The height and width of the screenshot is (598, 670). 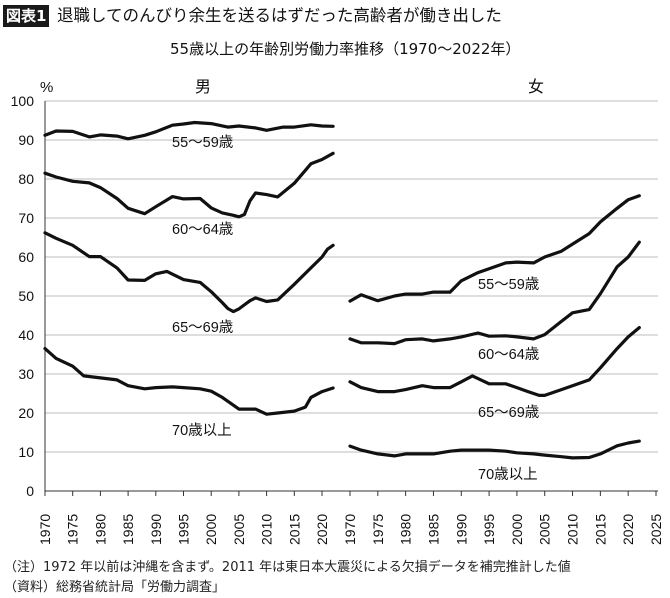 I want to click on panel-label-female: 女, so click(x=536, y=86).